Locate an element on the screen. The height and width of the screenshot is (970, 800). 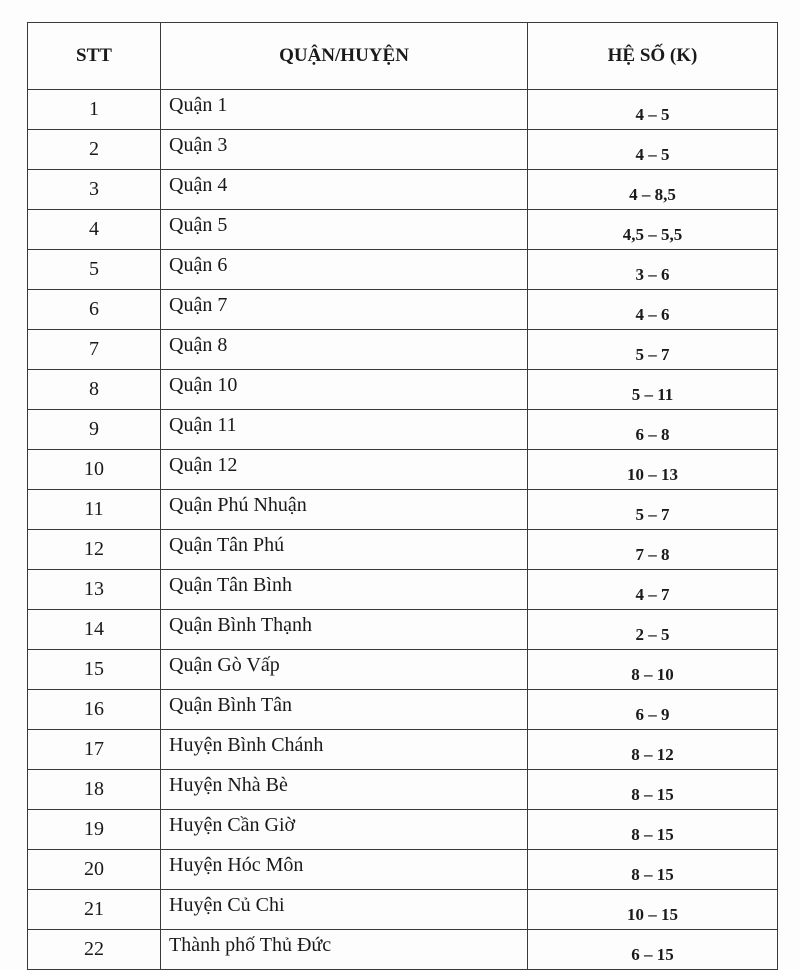
coefficient-cell: 8 – 10 is located at coordinates (652, 669).